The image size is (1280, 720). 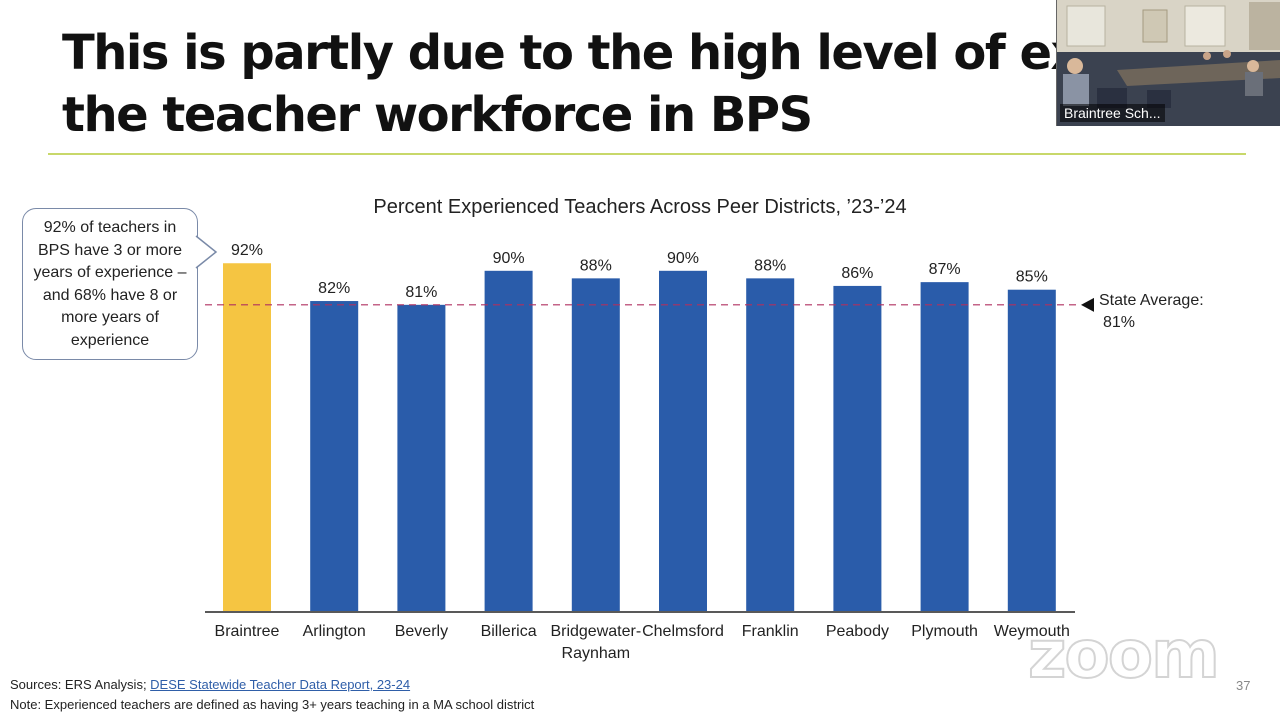 What do you see at coordinates (596, 653) in the screenshot?
I see `x-tick-label-4-line-1: Raynham` at bounding box center [596, 653].